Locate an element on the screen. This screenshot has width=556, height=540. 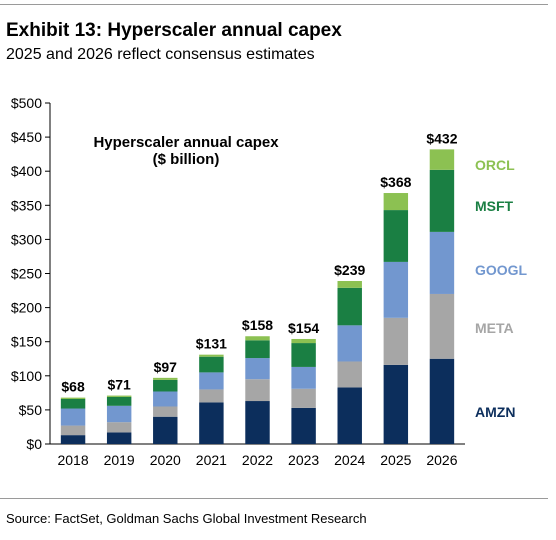
legend-amzn: AMZN is located at coordinates (495, 412).